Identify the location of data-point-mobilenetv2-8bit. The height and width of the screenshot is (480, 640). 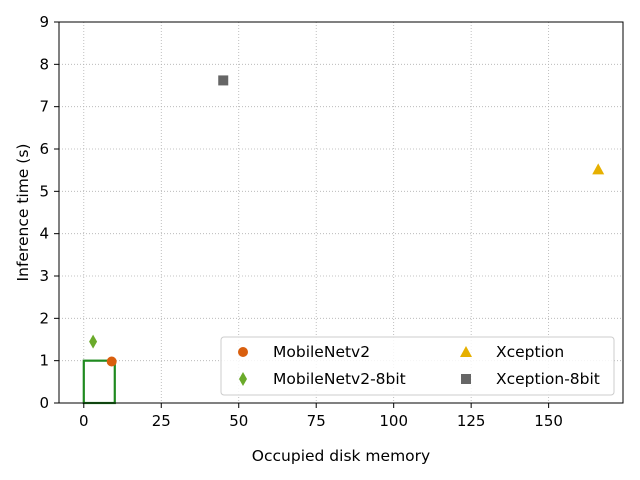
(93, 341).